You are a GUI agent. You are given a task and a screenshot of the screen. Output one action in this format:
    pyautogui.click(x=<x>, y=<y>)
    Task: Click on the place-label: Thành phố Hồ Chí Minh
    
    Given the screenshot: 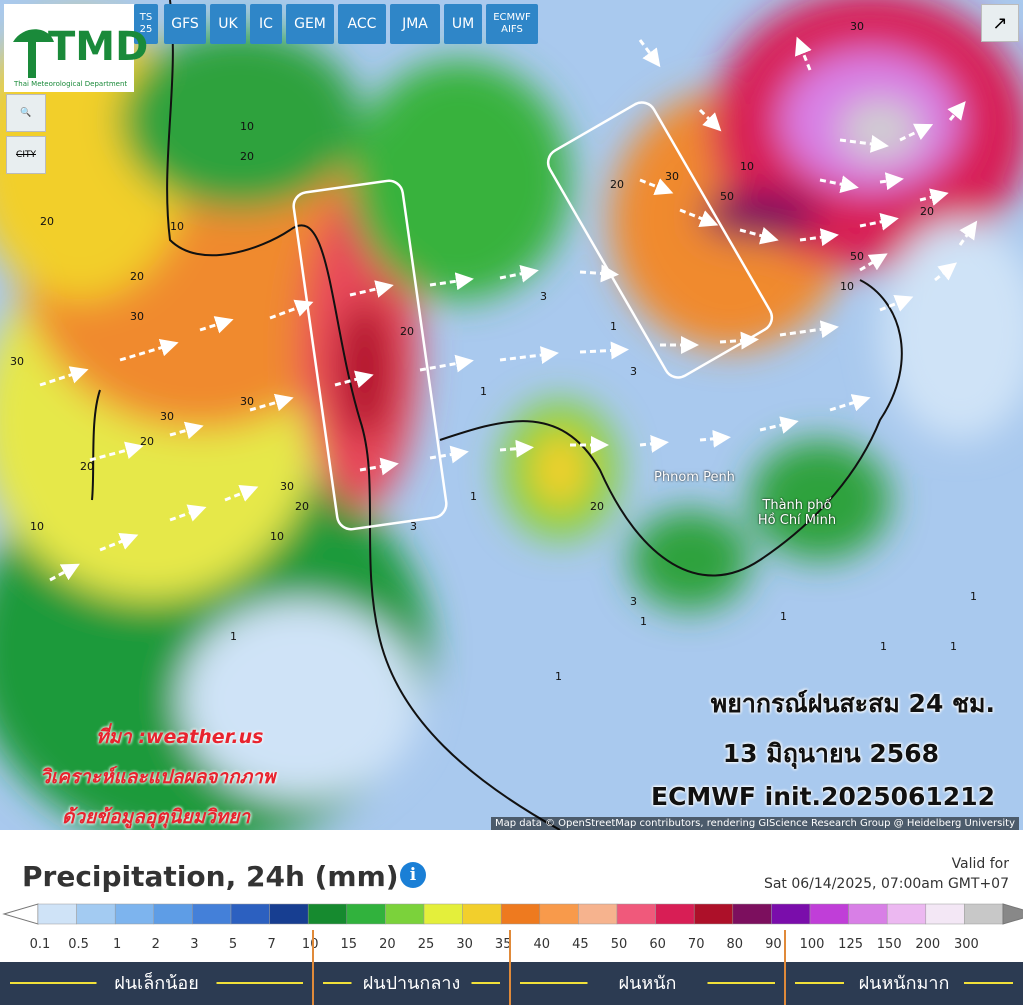 What is the action you would take?
    pyautogui.click(x=797, y=513)
    